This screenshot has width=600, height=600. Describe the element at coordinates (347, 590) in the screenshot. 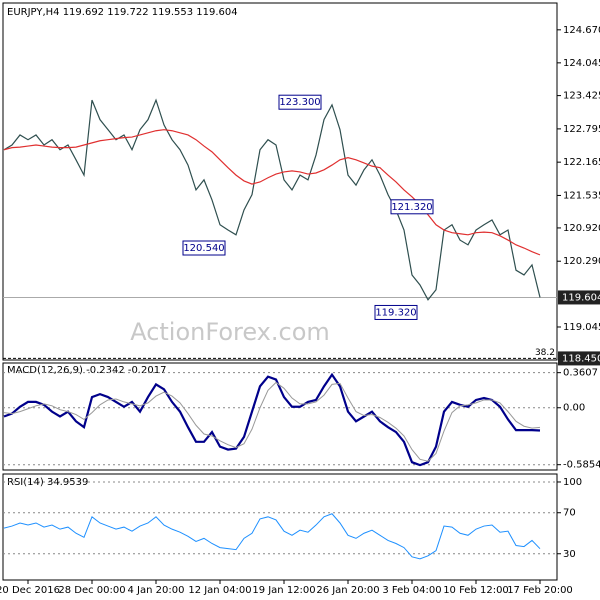

I see `x-tick-label: 26 Jan 20:00` at that location.